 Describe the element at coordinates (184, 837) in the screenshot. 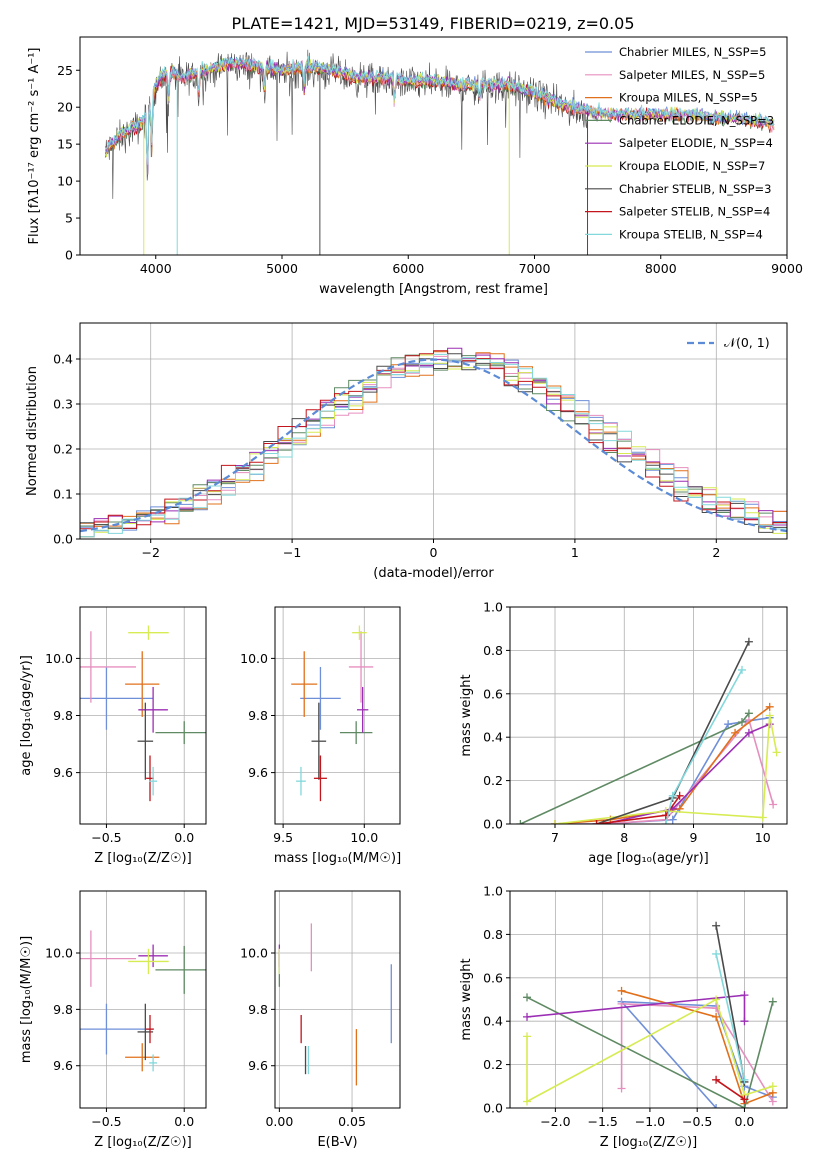

I see `age_vs_Z-xtick-label: 0.0` at that location.